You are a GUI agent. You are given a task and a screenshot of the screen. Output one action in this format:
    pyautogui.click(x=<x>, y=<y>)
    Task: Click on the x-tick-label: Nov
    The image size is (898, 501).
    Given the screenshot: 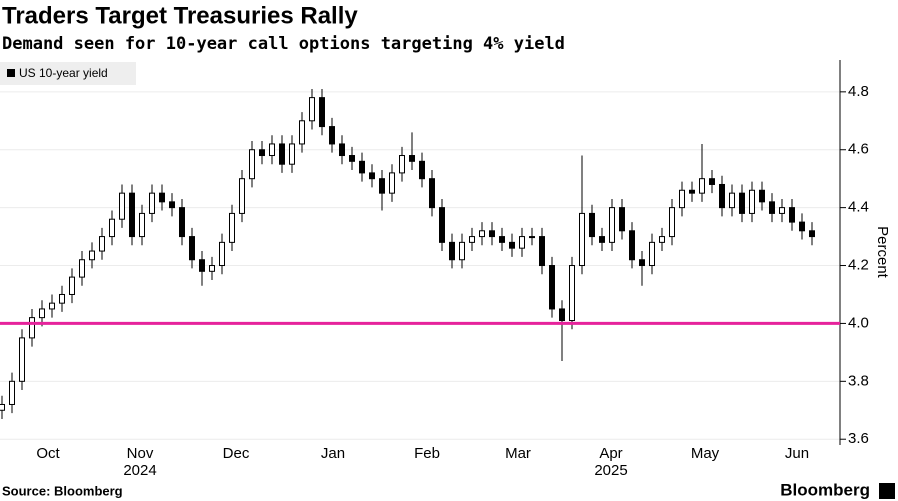 What is the action you would take?
    pyautogui.click(x=140, y=453)
    